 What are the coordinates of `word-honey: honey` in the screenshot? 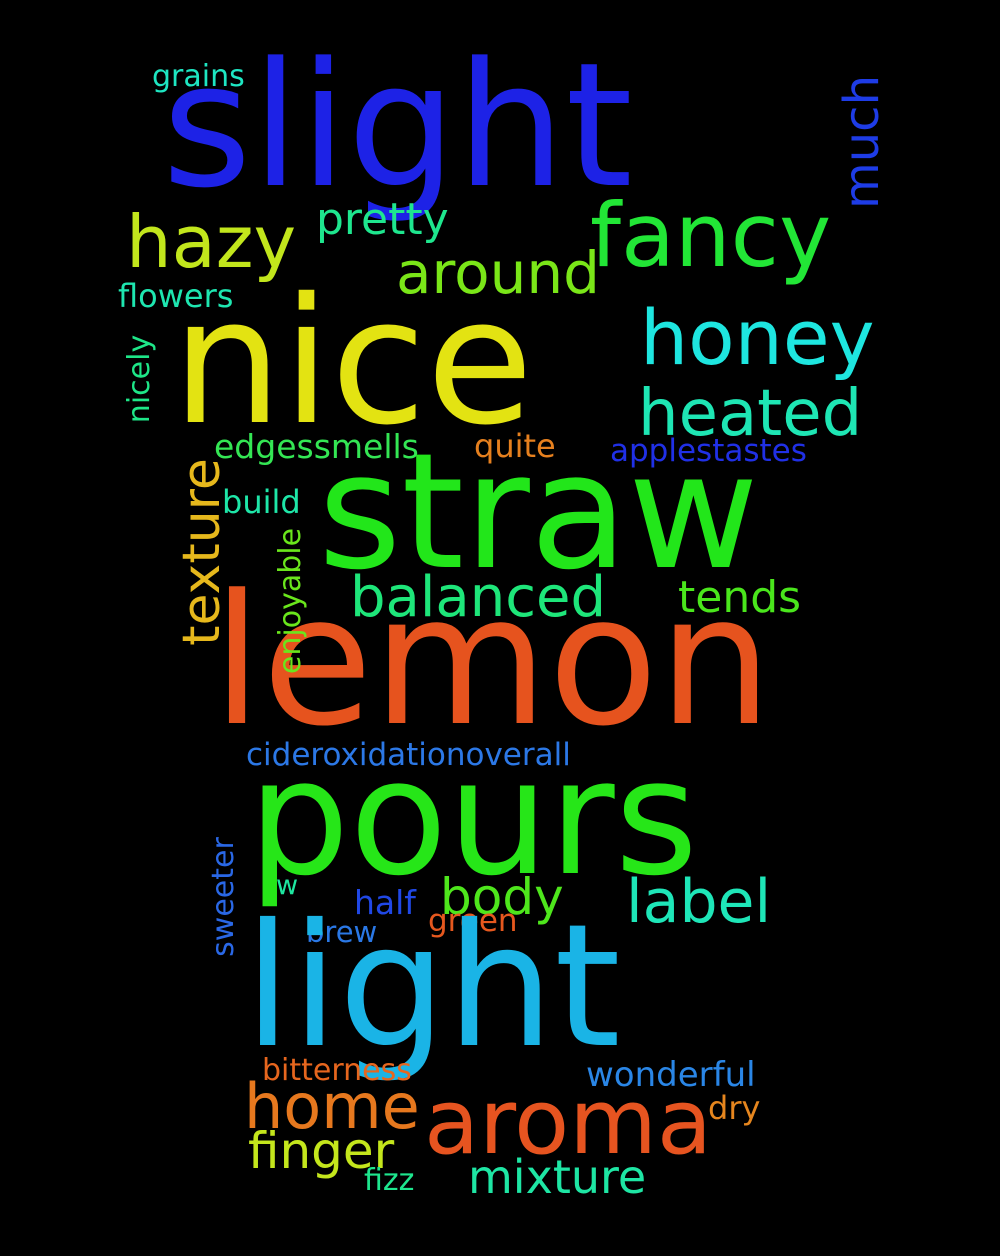 It's located at (757, 337).